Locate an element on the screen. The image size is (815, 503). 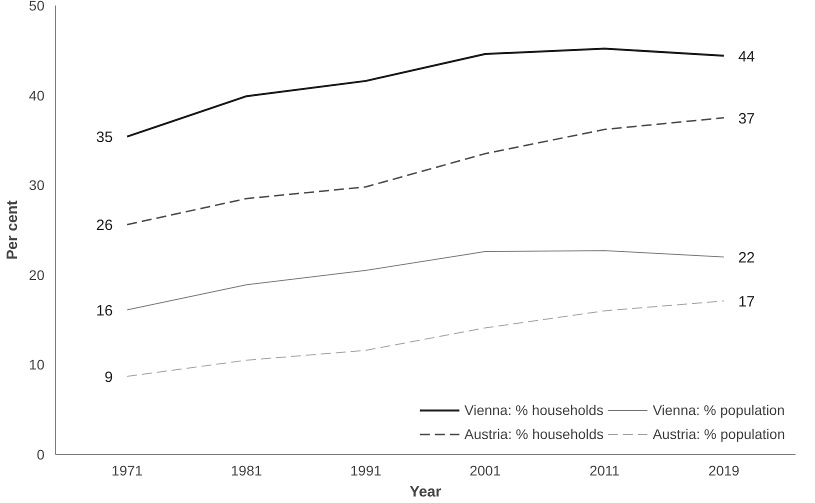
y-tick-label: 10 is located at coordinates (36, 364).